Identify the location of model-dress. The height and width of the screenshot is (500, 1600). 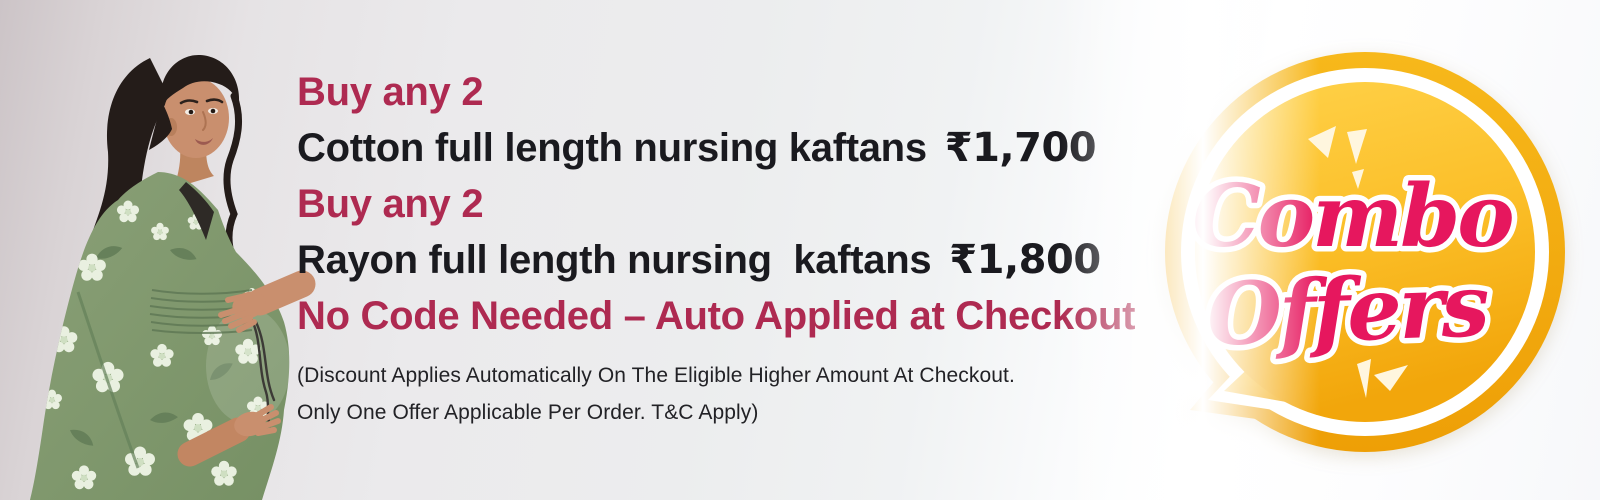
(160, 336).